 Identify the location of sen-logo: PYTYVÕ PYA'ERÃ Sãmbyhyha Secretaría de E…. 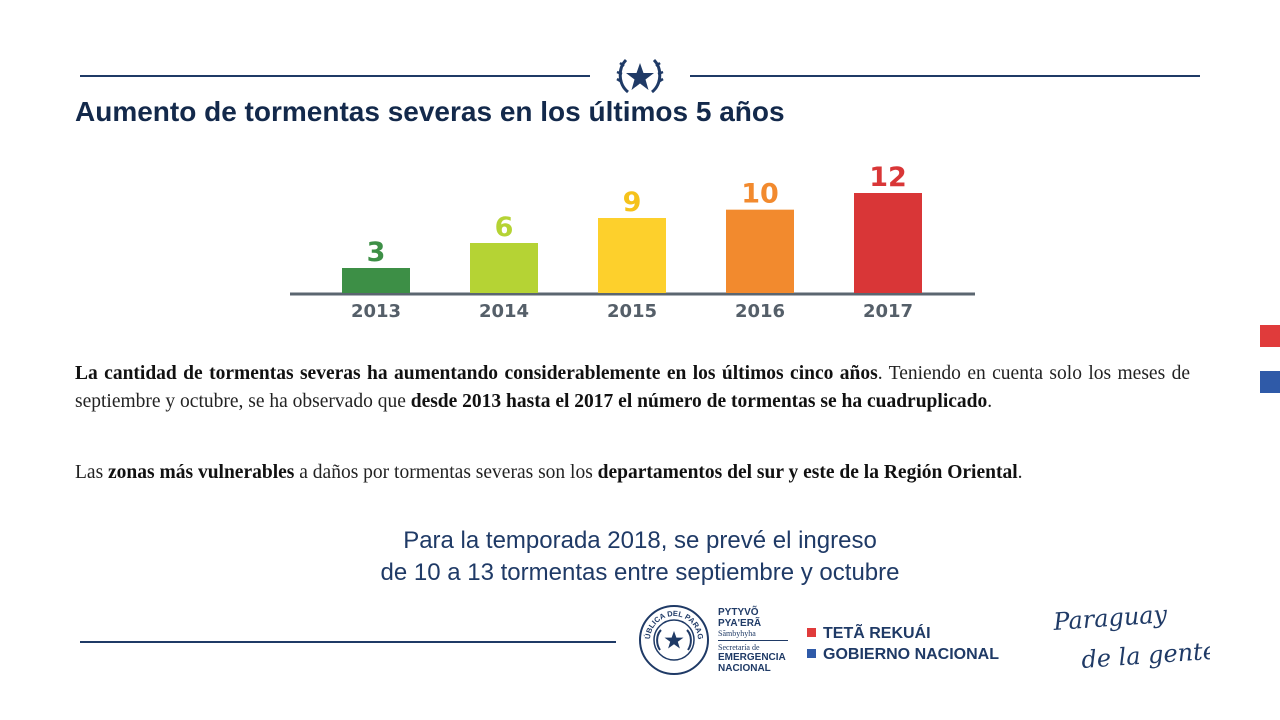
(758, 640).